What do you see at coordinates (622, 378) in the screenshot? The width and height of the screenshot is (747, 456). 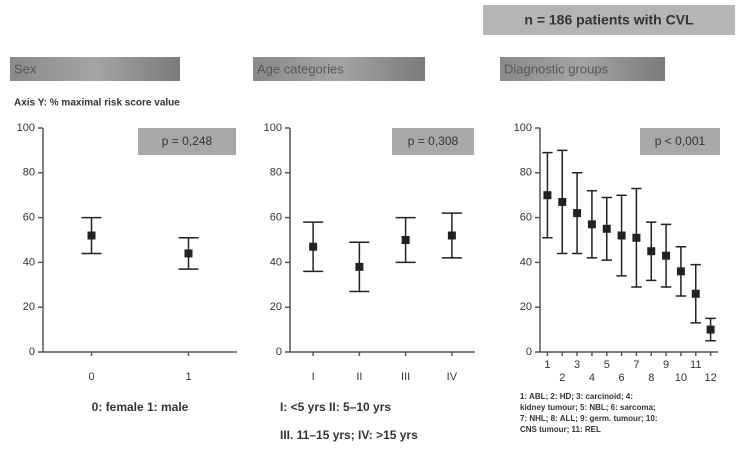 I see `x-tick-label: 6` at bounding box center [622, 378].